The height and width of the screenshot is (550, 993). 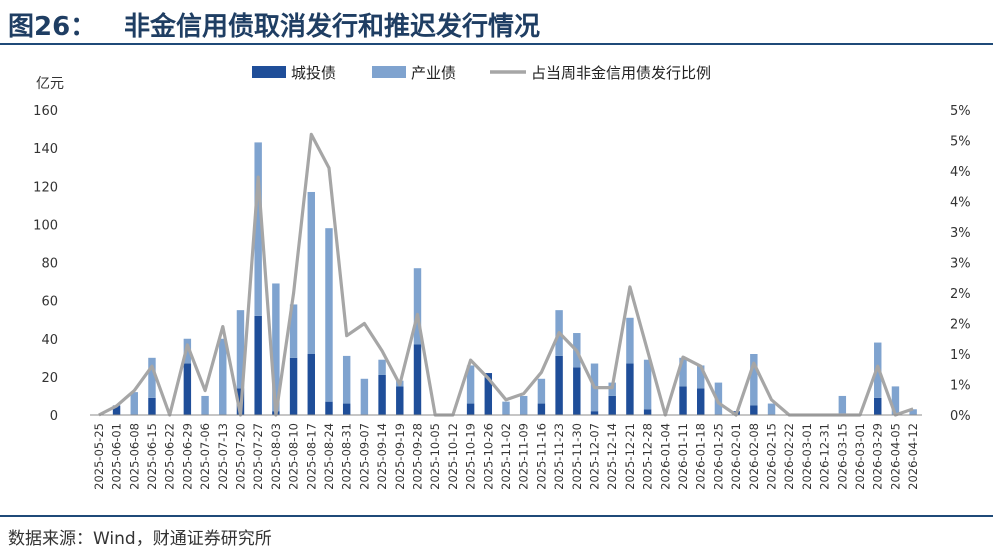 I want to click on y-tick-label: 20, so click(x=49, y=378).